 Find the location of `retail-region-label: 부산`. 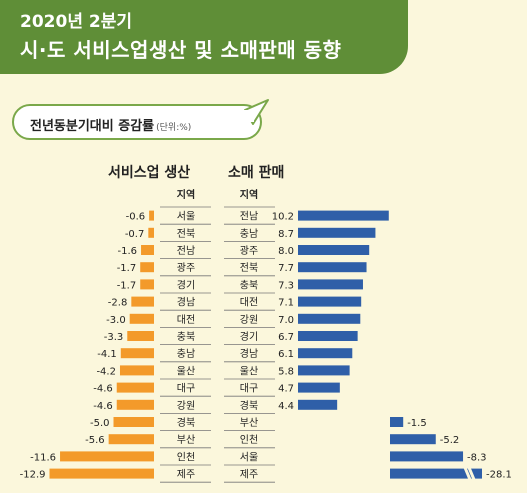

retail-region-label: 부산 is located at coordinates (249, 423).